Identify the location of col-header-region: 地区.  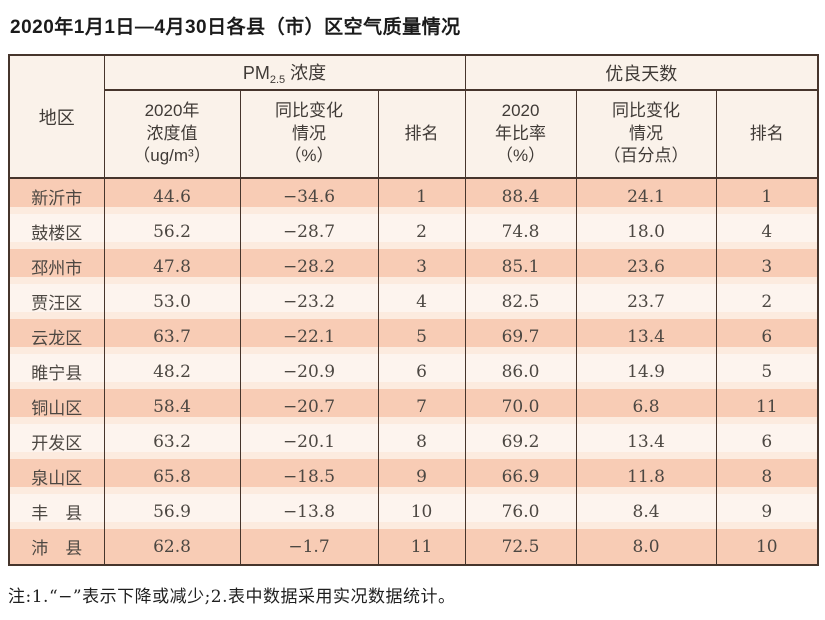
(57, 116).